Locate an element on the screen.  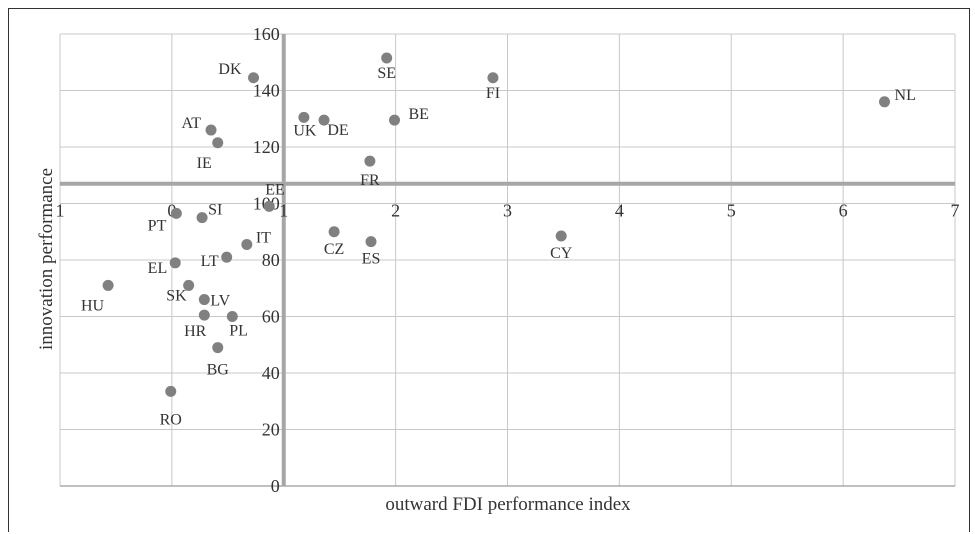
data-point-fi is located at coordinates (493, 78).